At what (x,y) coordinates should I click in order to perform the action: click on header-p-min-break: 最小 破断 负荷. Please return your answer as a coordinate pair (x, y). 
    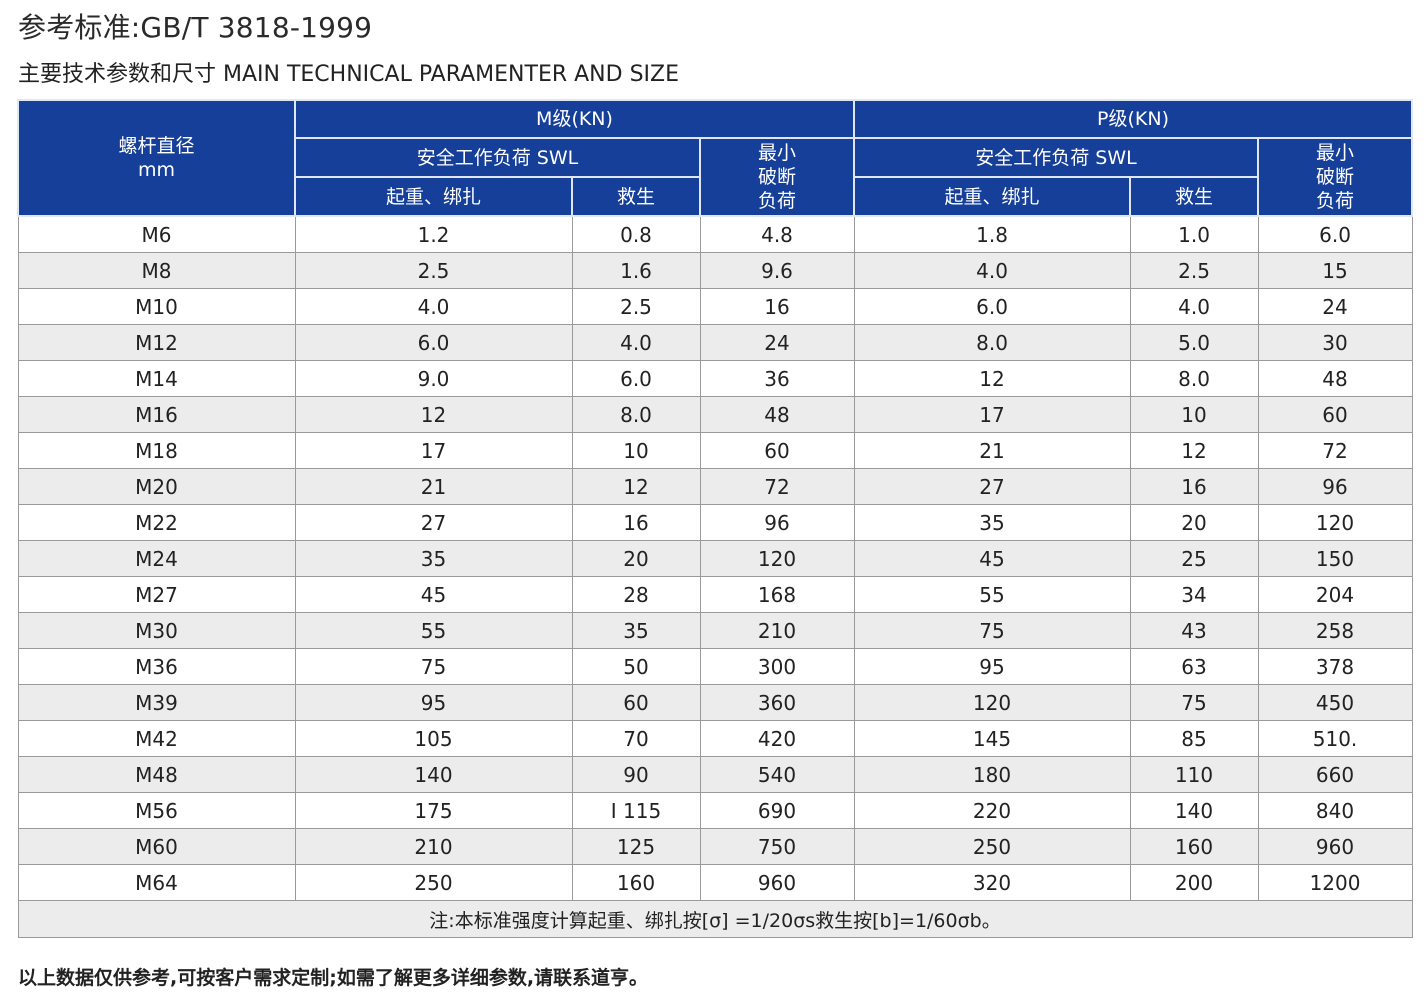
    Looking at the image, I should click on (1335, 177).